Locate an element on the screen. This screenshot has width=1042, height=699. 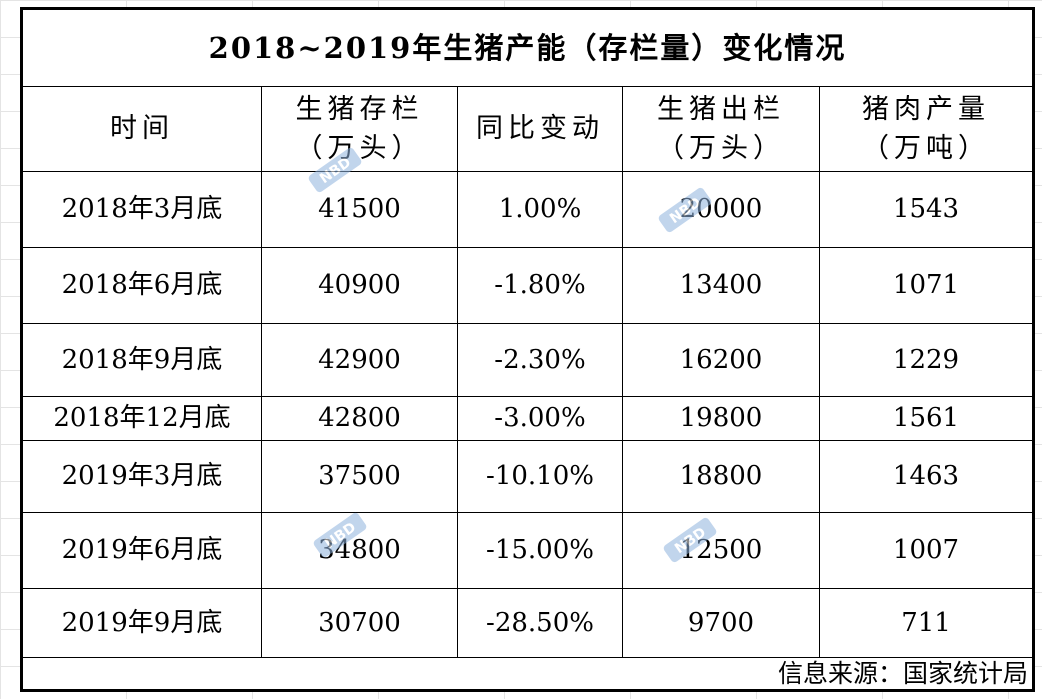
table-row: 2018年3月底 41500 1.00% 20000 1543 is located at coordinates (528, 209).